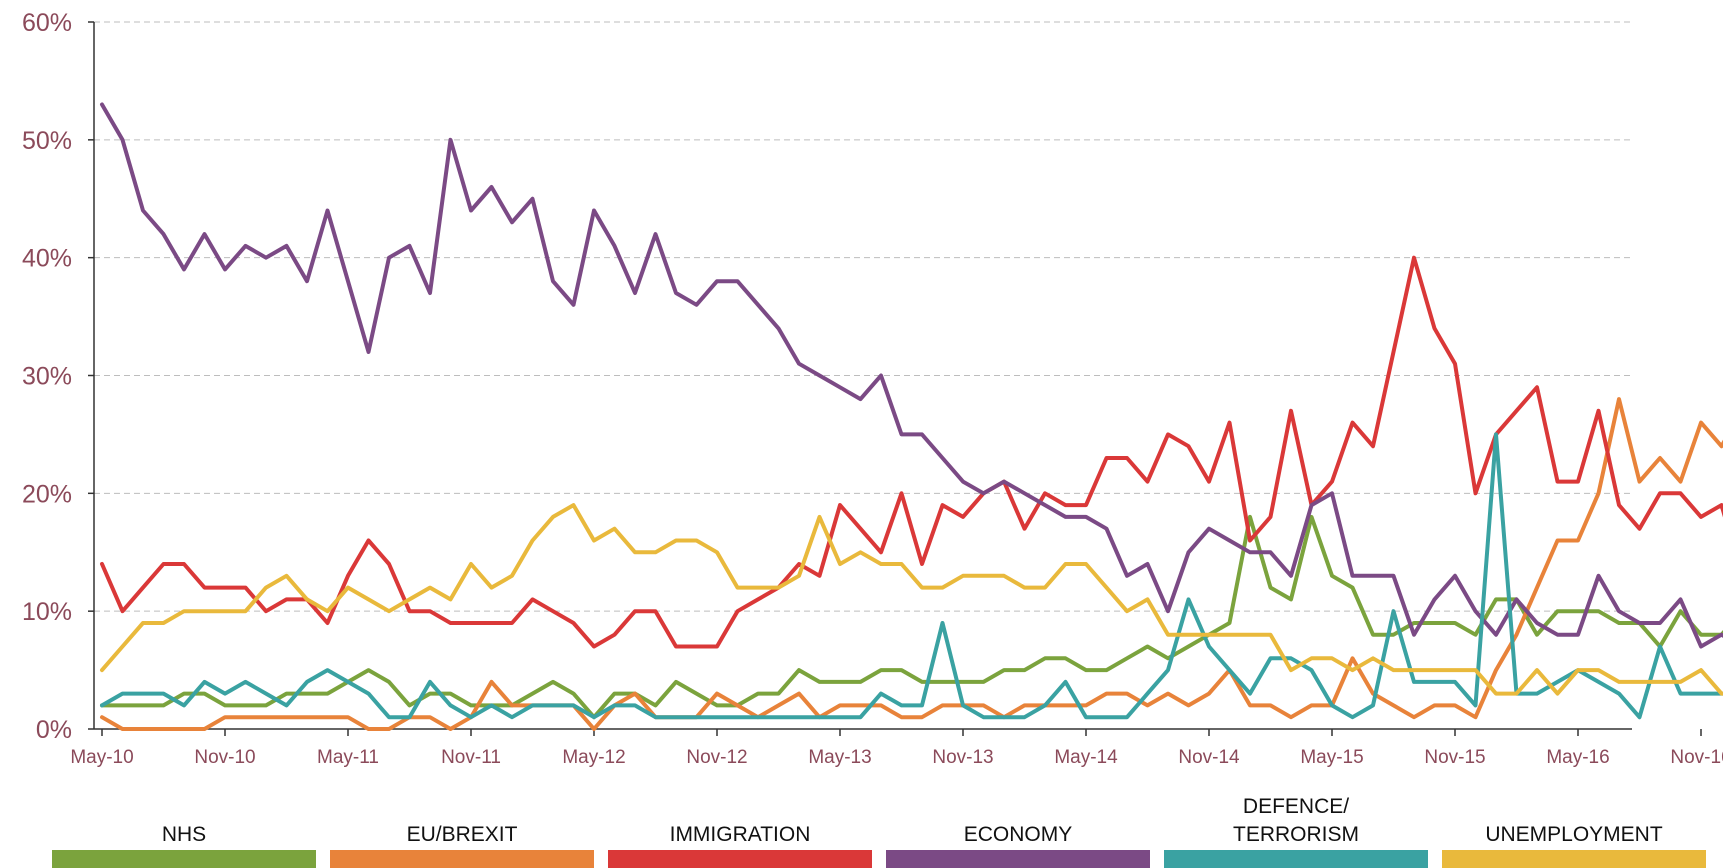 The image size is (1723, 868). What do you see at coordinates (101, 757) in the screenshot?
I see `x-tick-label: May-10` at bounding box center [101, 757].